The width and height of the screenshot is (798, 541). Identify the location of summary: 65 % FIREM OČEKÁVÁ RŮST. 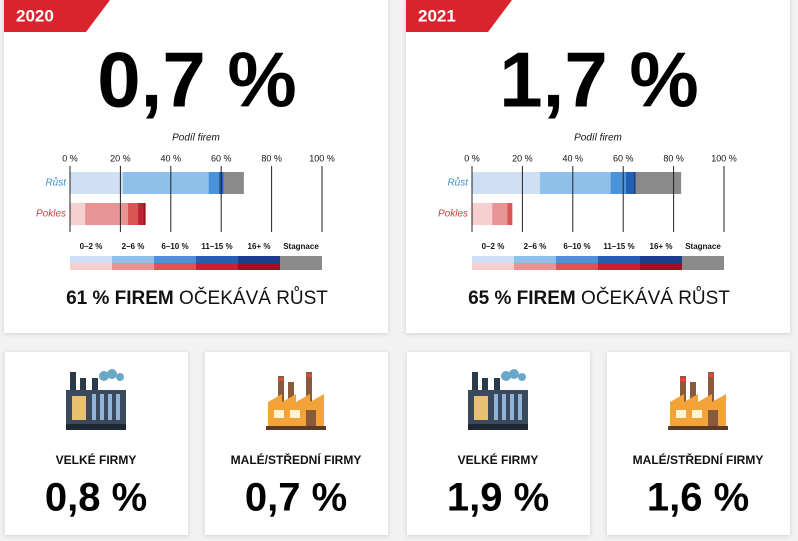
(599, 298).